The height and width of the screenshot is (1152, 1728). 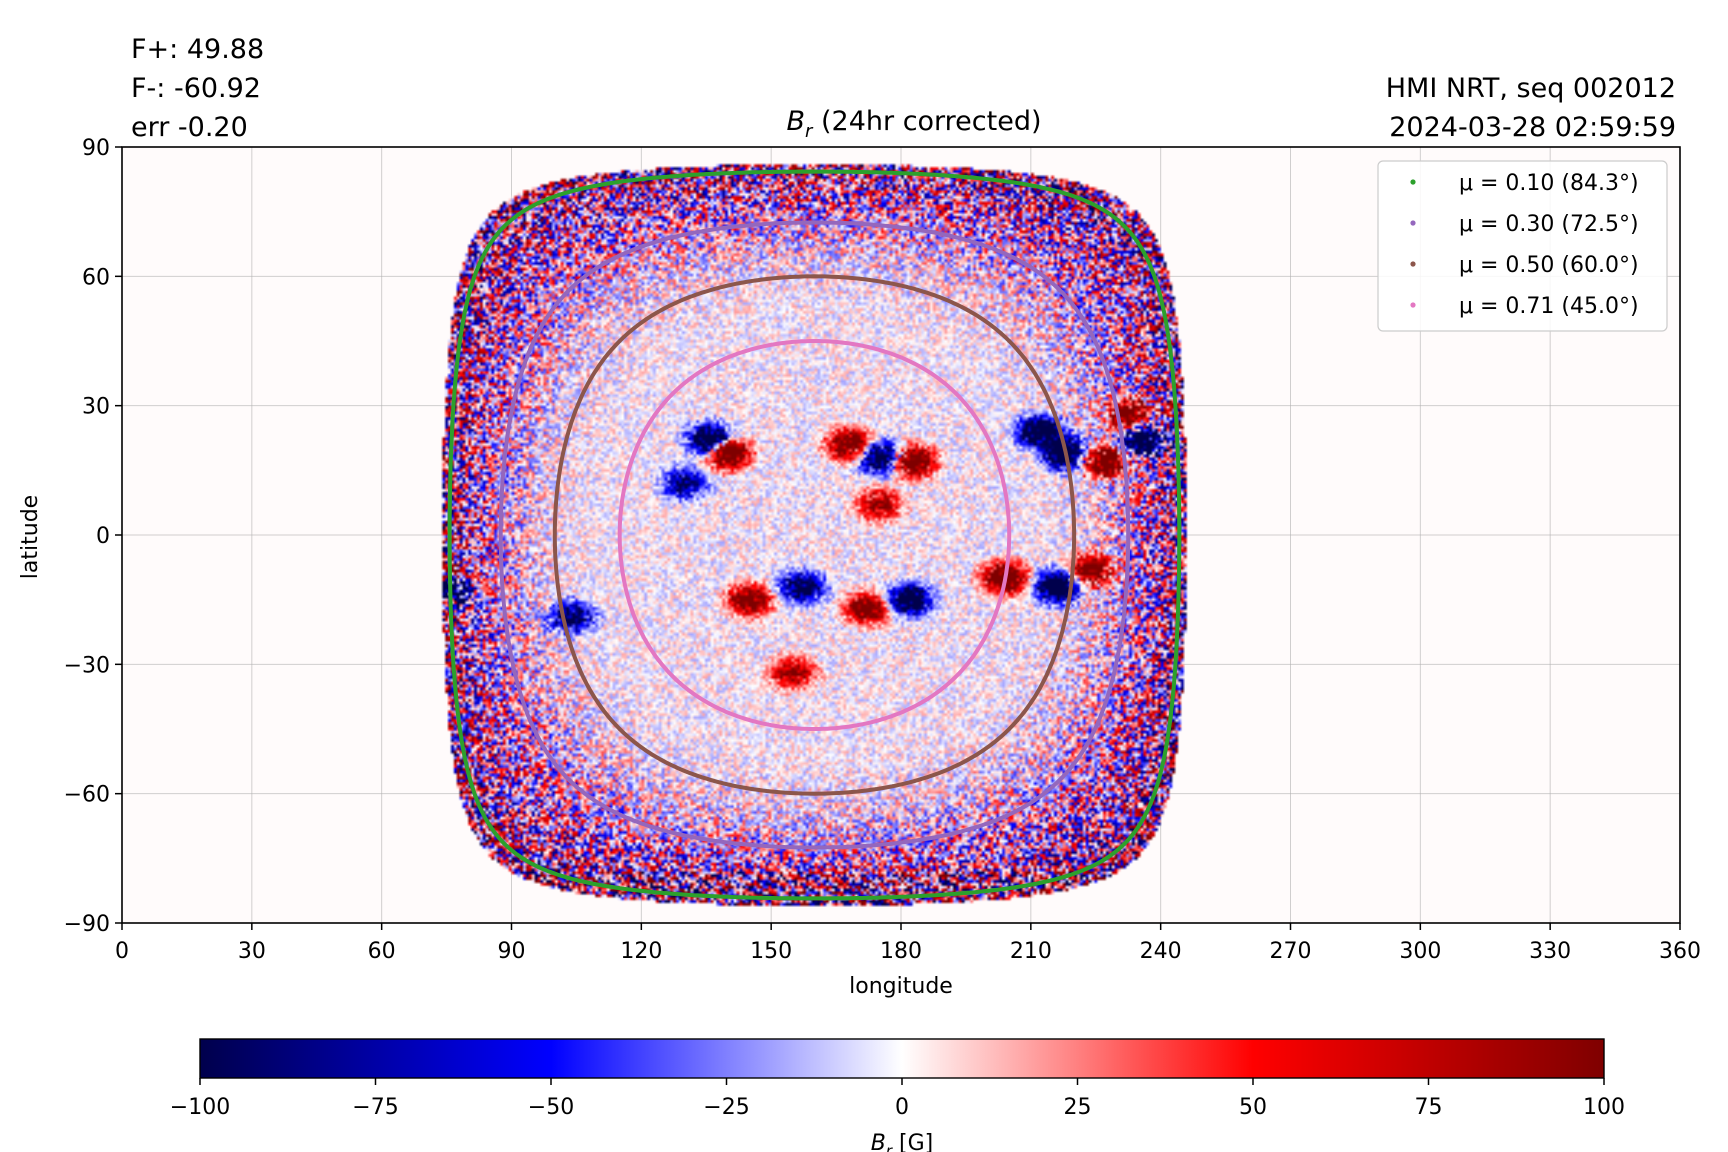 I want to click on colorbar-gradient, so click(x=902, y=1058).